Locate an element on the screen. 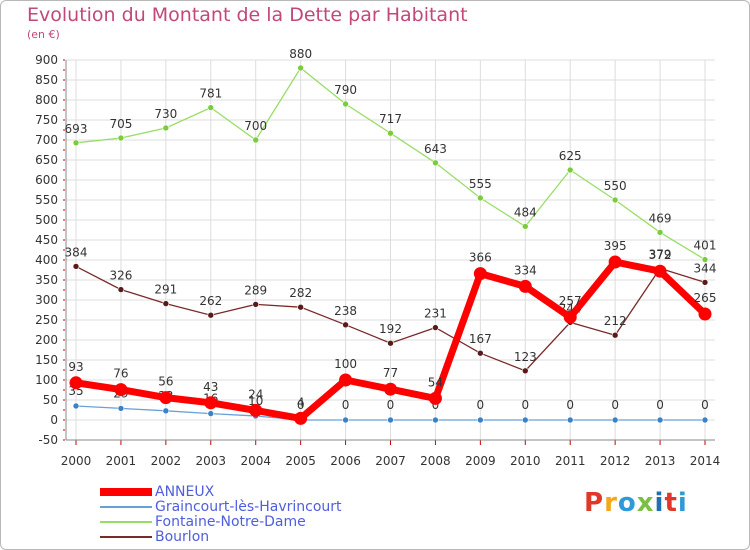  data-label: 550 is located at coordinates (615, 186).